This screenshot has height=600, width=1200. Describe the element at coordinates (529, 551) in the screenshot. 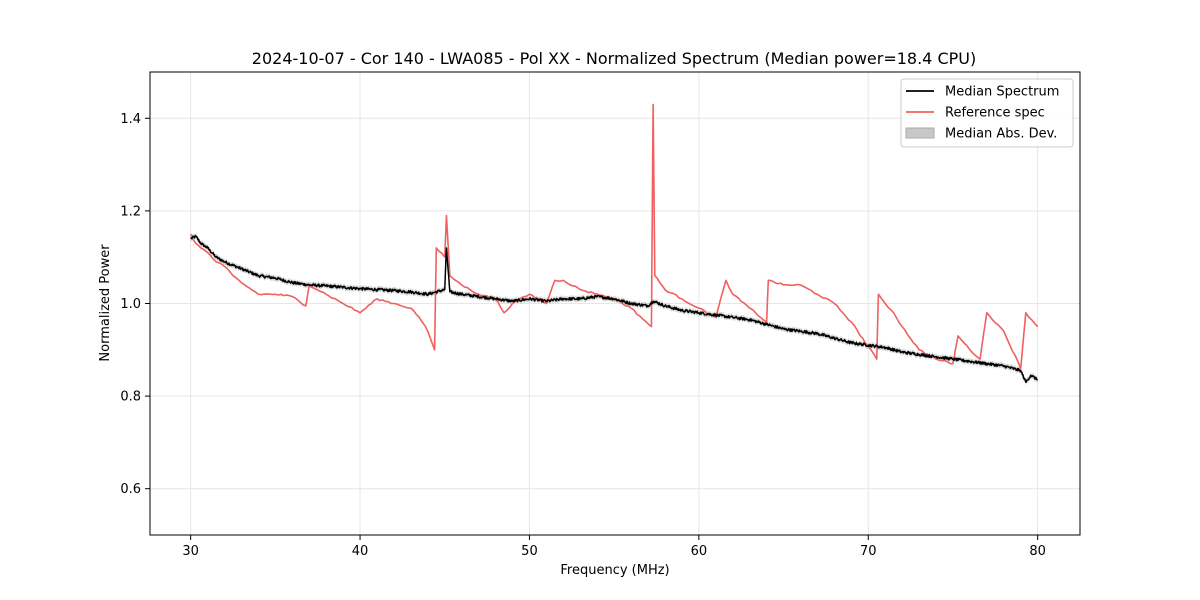

I see `x-tick-label: 50` at that location.